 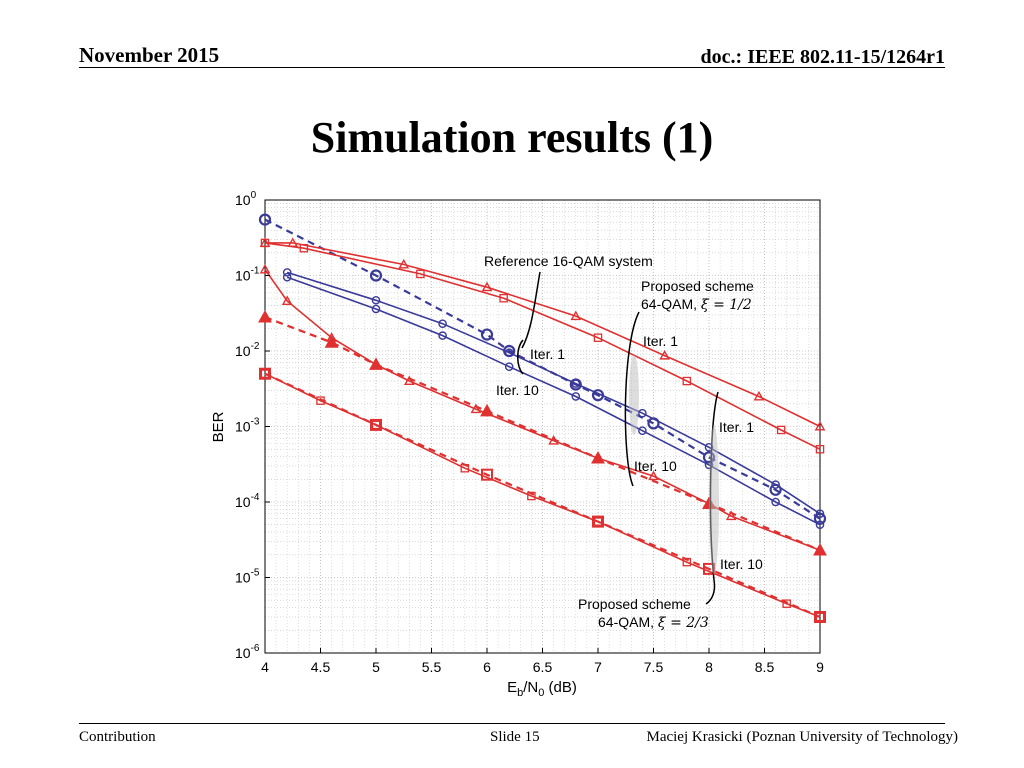 What do you see at coordinates (487, 667) in the screenshot?
I see `x-tick-label: 6` at bounding box center [487, 667].